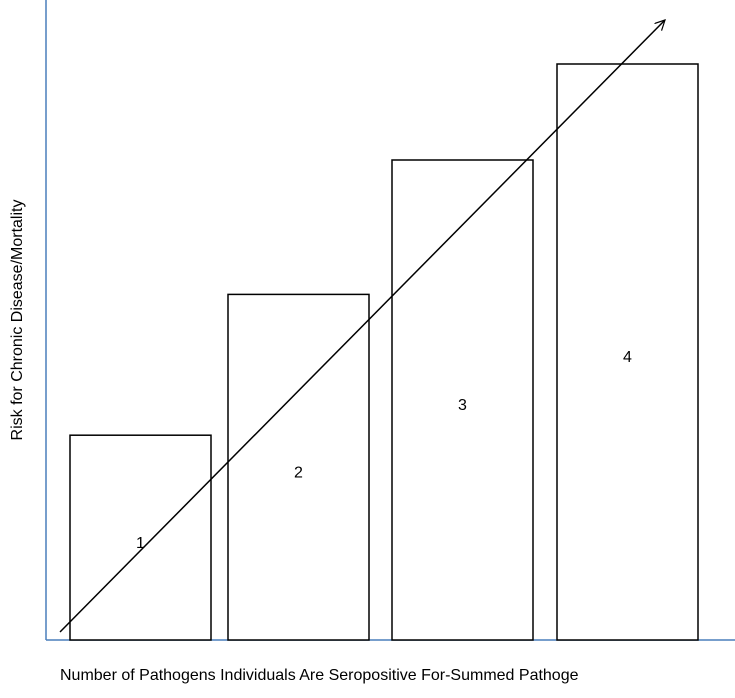 This screenshot has width=735, height=698. Describe the element at coordinates (462, 405) in the screenshot. I see `bar-label: 3` at that location.